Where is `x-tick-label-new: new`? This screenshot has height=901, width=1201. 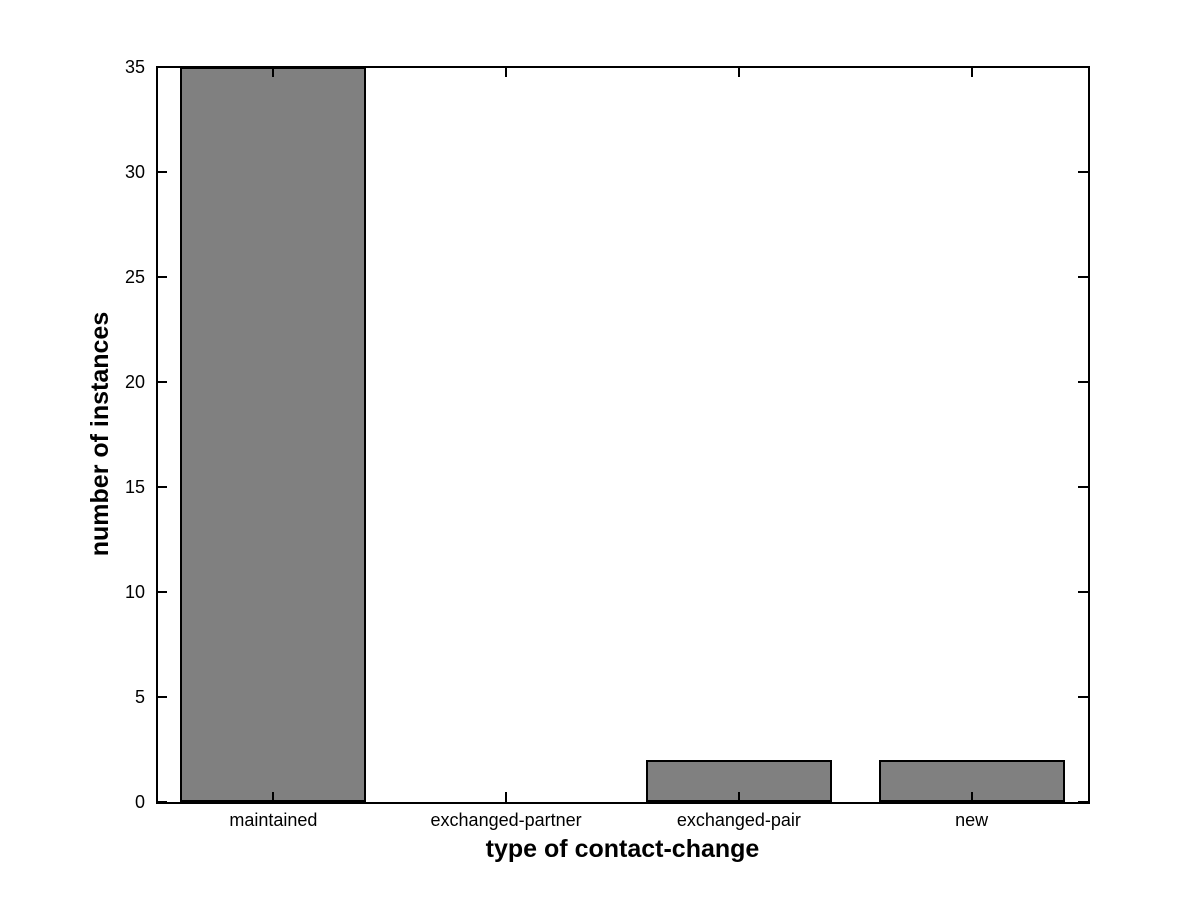
x-tick-label-new: new is located at coordinates (972, 820).